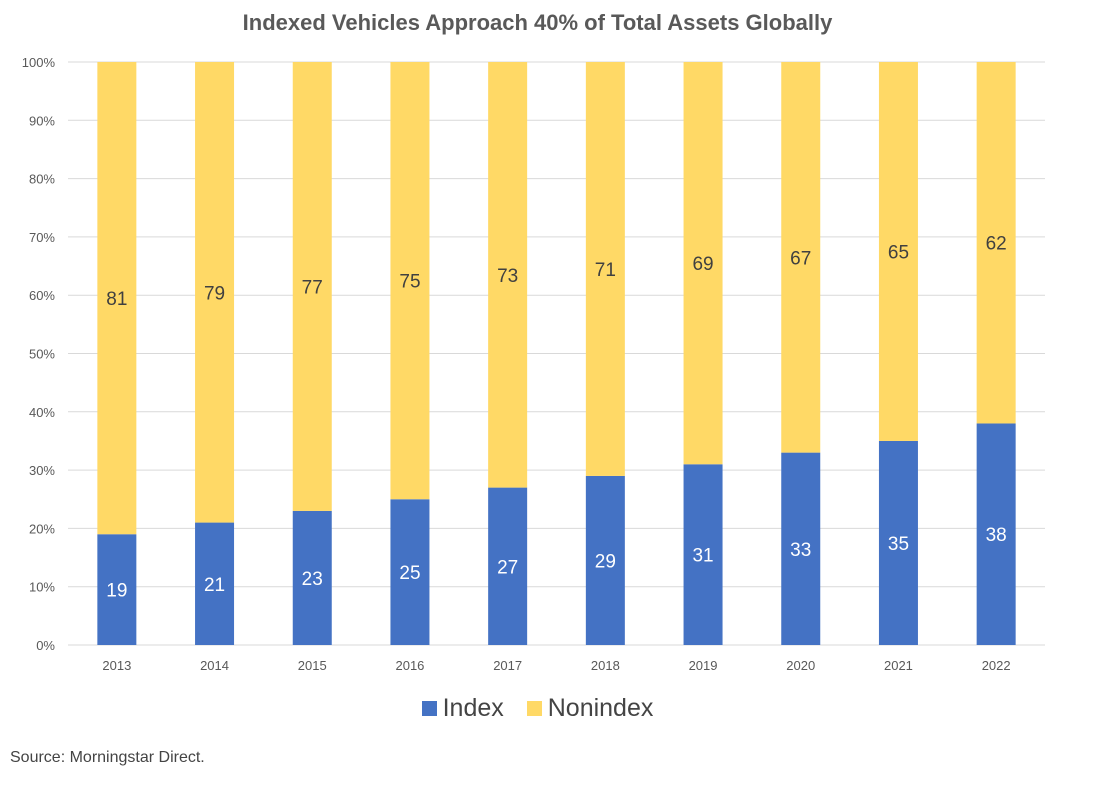  What do you see at coordinates (42, 587) in the screenshot?
I see `y-tick-label: 10%` at bounding box center [42, 587].